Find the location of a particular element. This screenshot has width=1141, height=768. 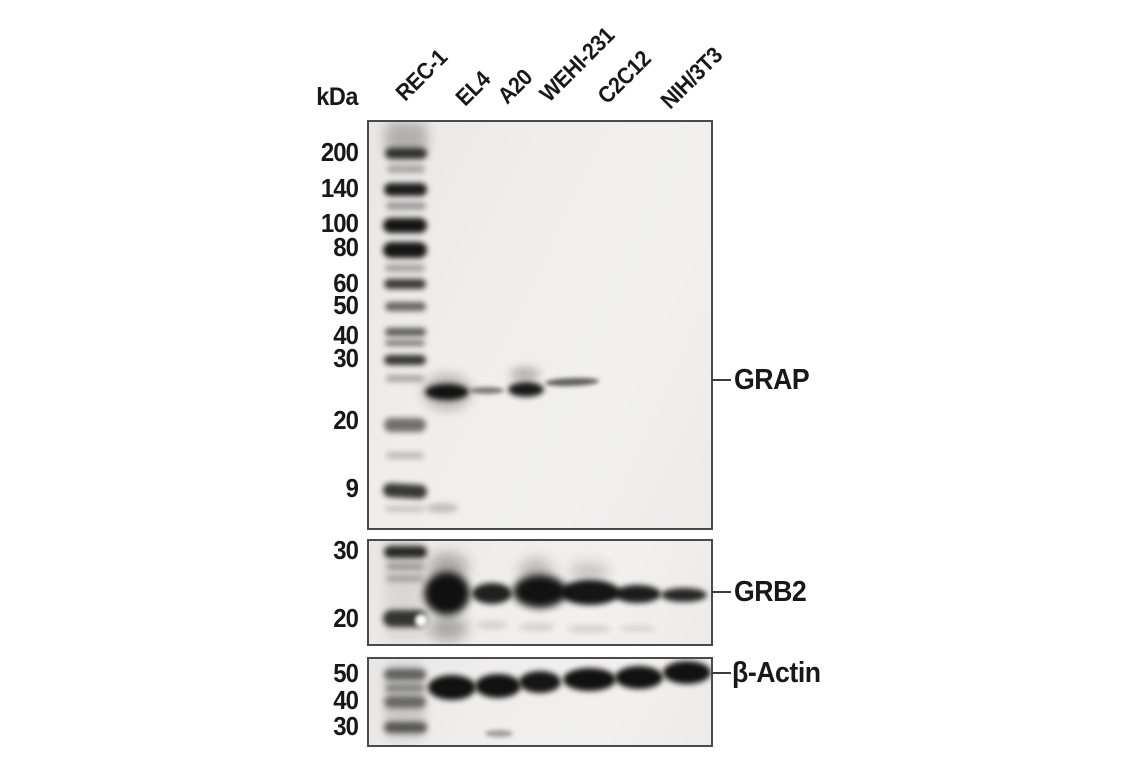

band-tick-grap is located at coordinates (721, 380).